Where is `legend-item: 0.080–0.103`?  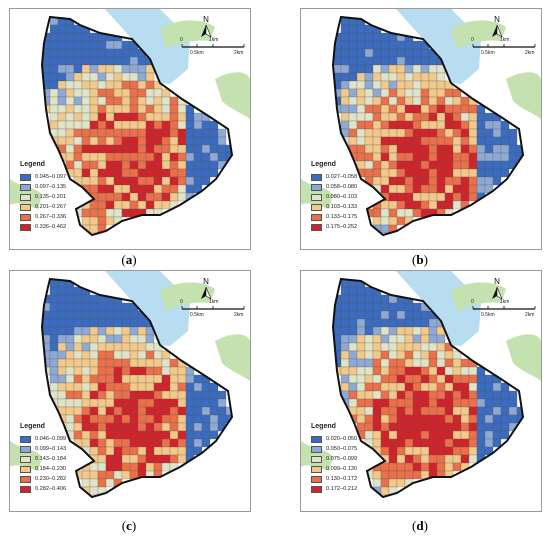 legend-item: 0.080–0.103 is located at coordinates (356, 197).